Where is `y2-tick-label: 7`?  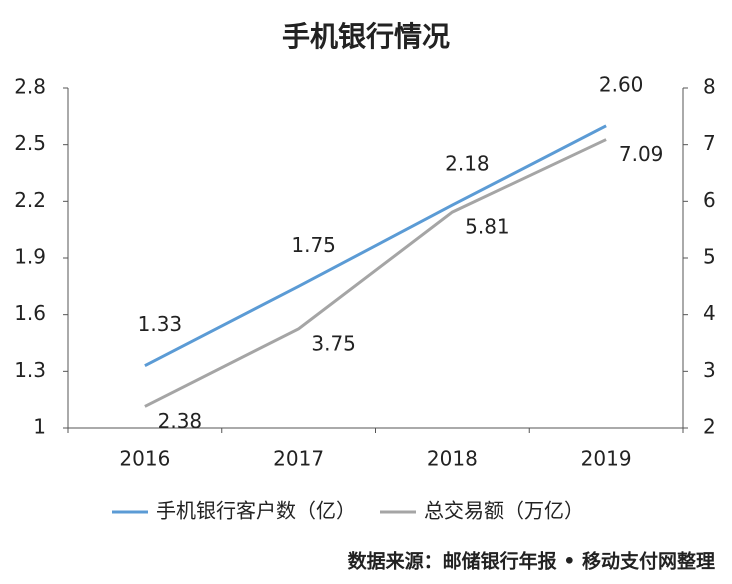
y2-tick-label: 7 is located at coordinates (709, 143).